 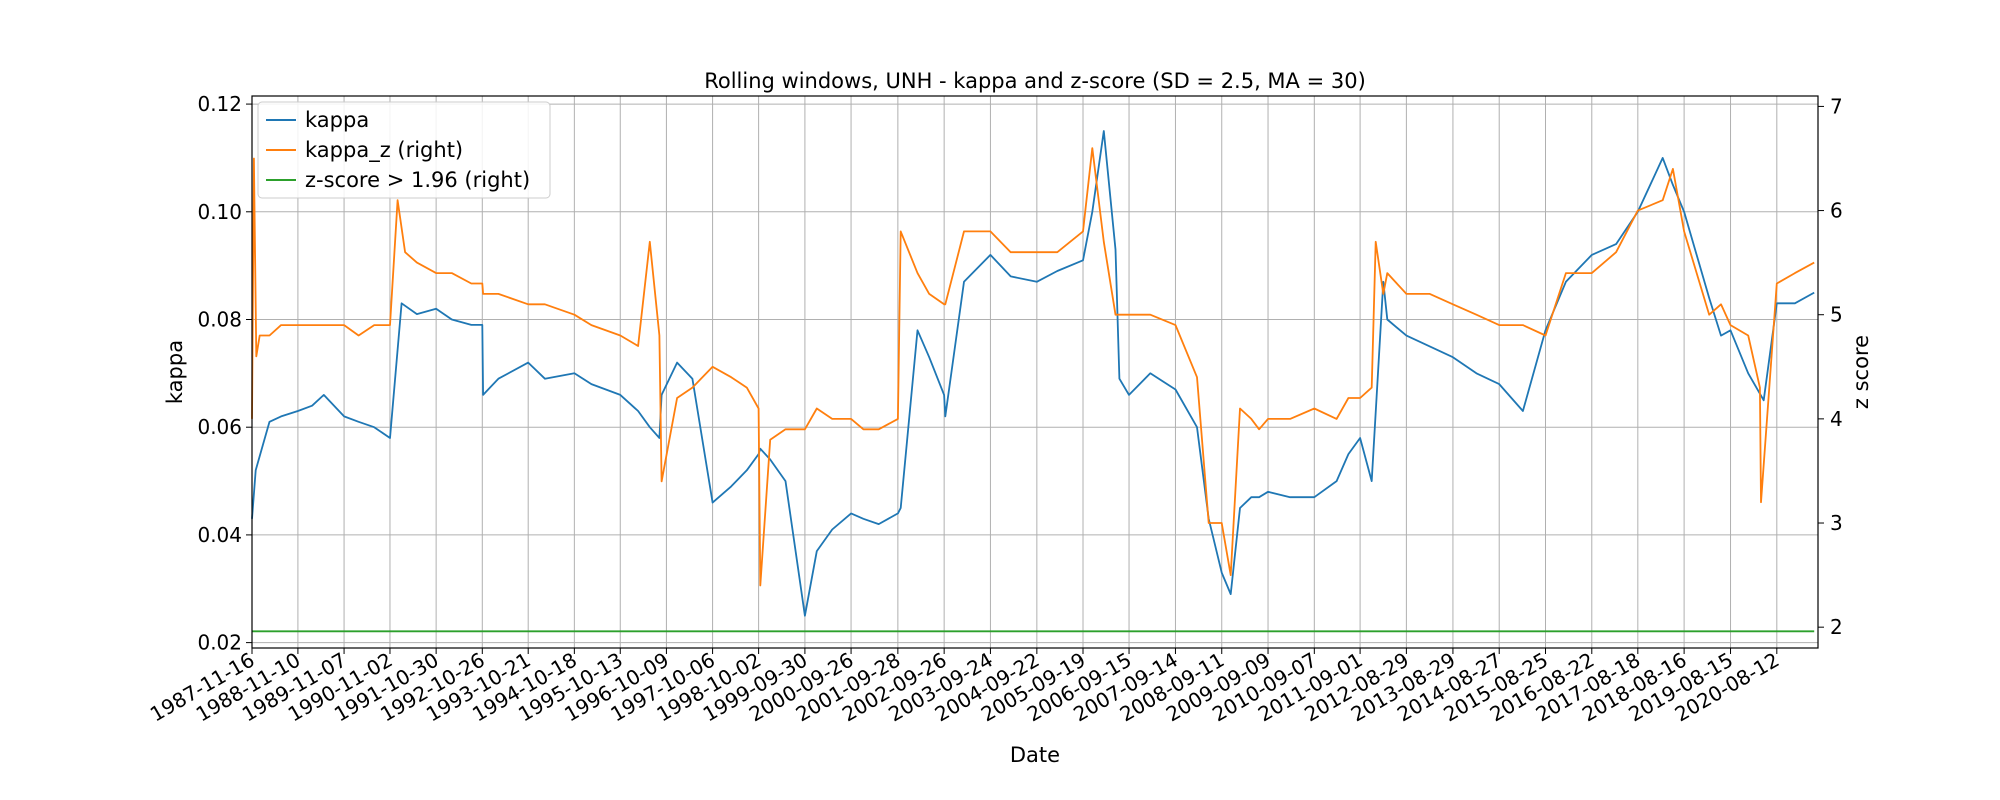 I want to click on y-right-tick-label: 4, so click(x=1836, y=419).